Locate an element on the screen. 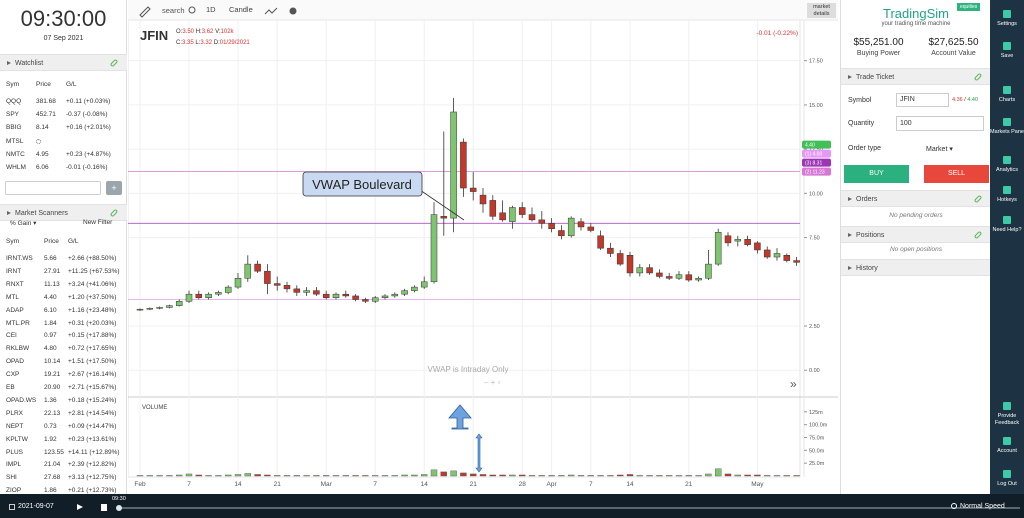 The width and height of the screenshot is (1024, 518). collapse-button: » is located at coordinates (793, 384).